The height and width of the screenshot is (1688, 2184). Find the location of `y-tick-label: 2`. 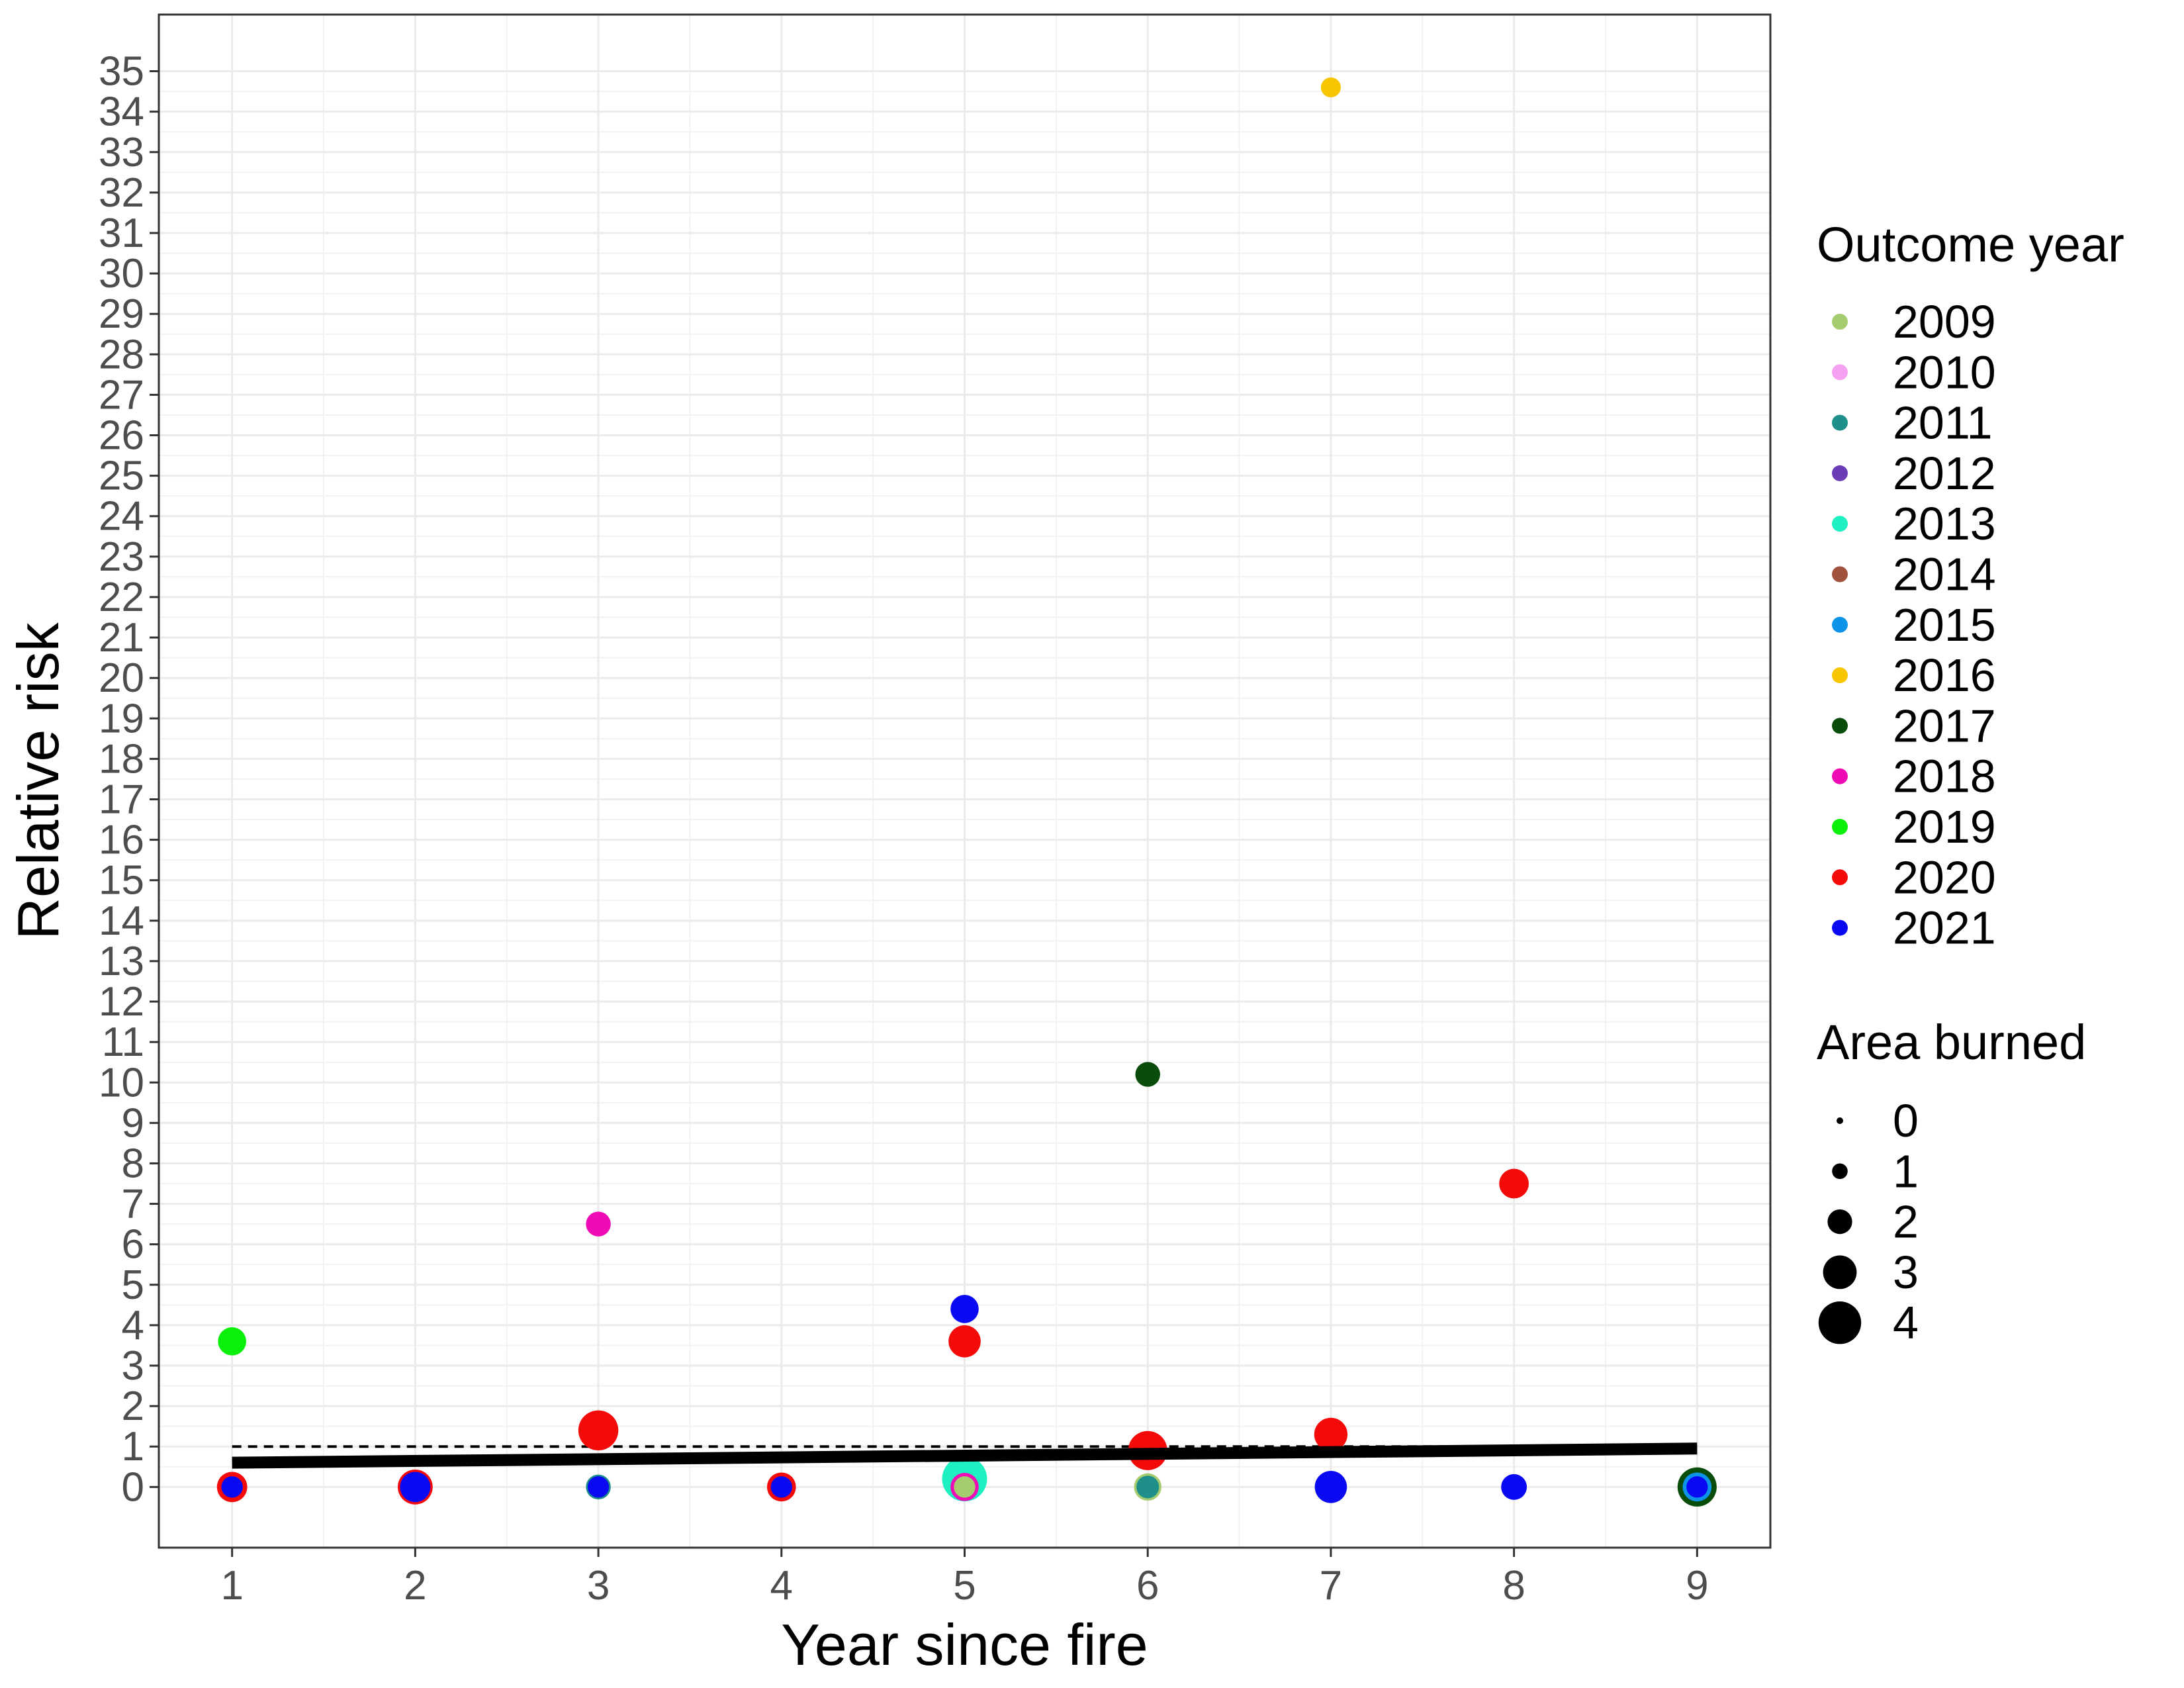

y-tick-label: 2 is located at coordinates (133, 1406).